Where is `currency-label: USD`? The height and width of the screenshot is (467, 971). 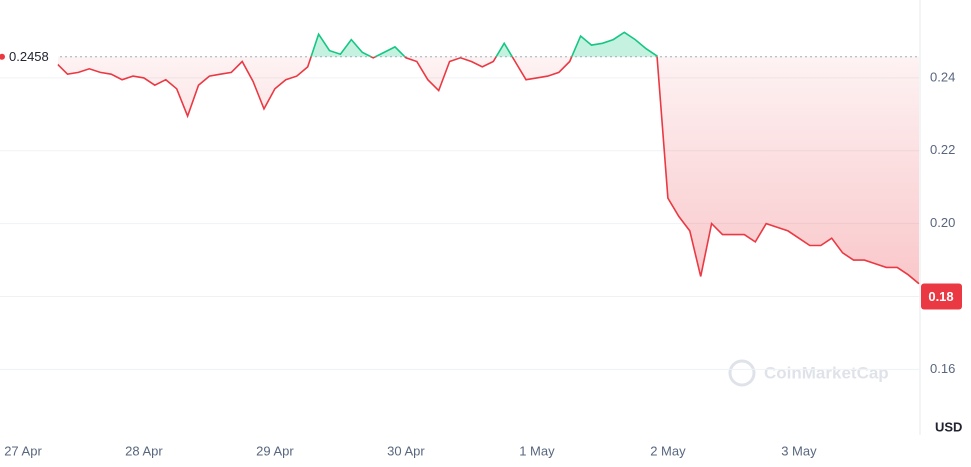 currency-label: USD is located at coordinates (948, 426).